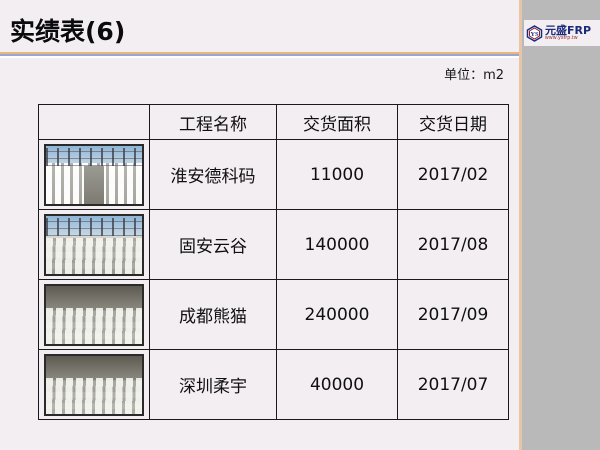 This screenshot has height=450, width=600. Describe the element at coordinates (261, 29) in the screenshot. I see `title-bar: 实绩表(6)` at that location.